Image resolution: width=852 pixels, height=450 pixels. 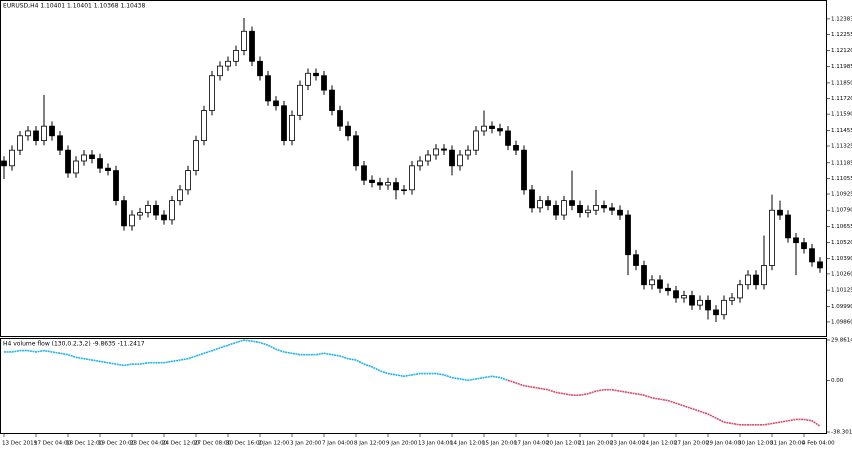 I want to click on x-tick-label: 24 Dec 12:00, so click(x=180, y=444).